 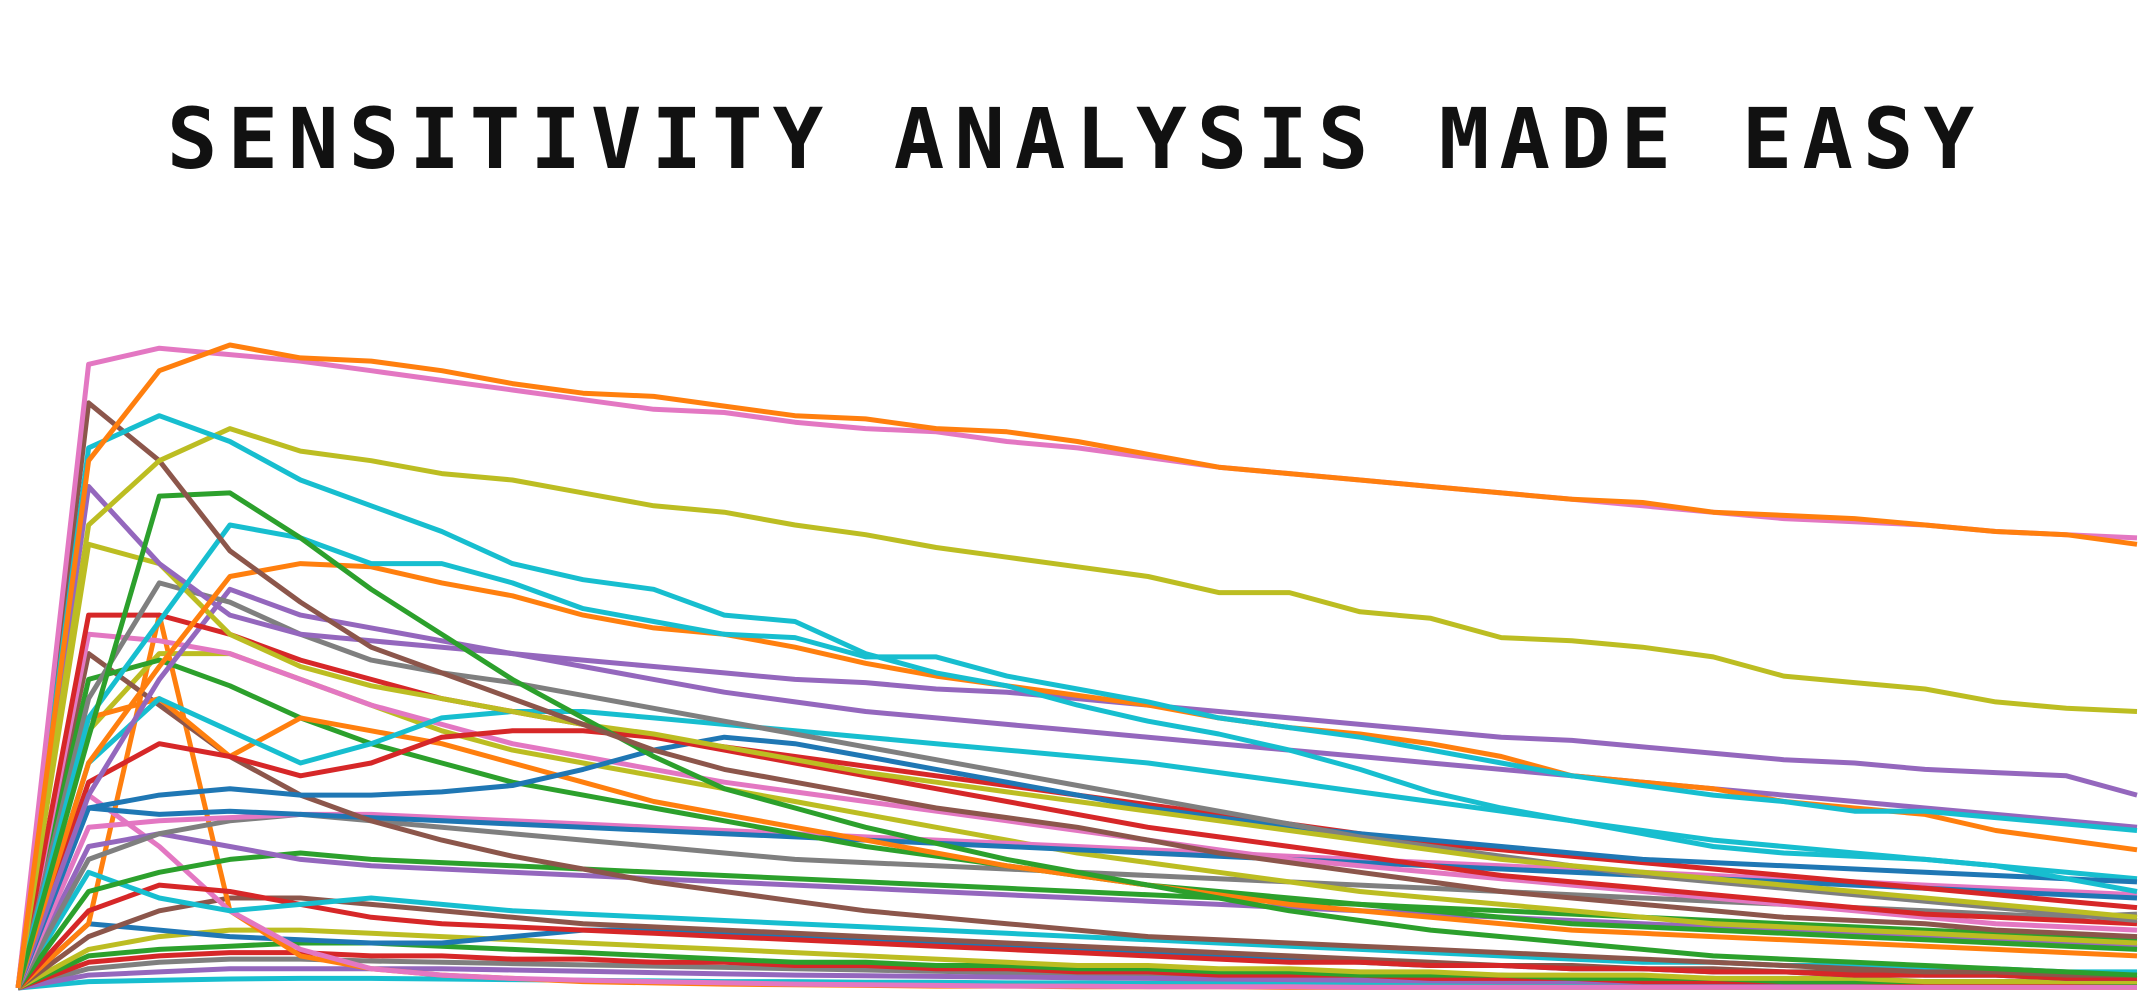 I want to click on chart-title: SENSITIVITY ANALYSIS MADE EASY, so click(x=1075, y=139).